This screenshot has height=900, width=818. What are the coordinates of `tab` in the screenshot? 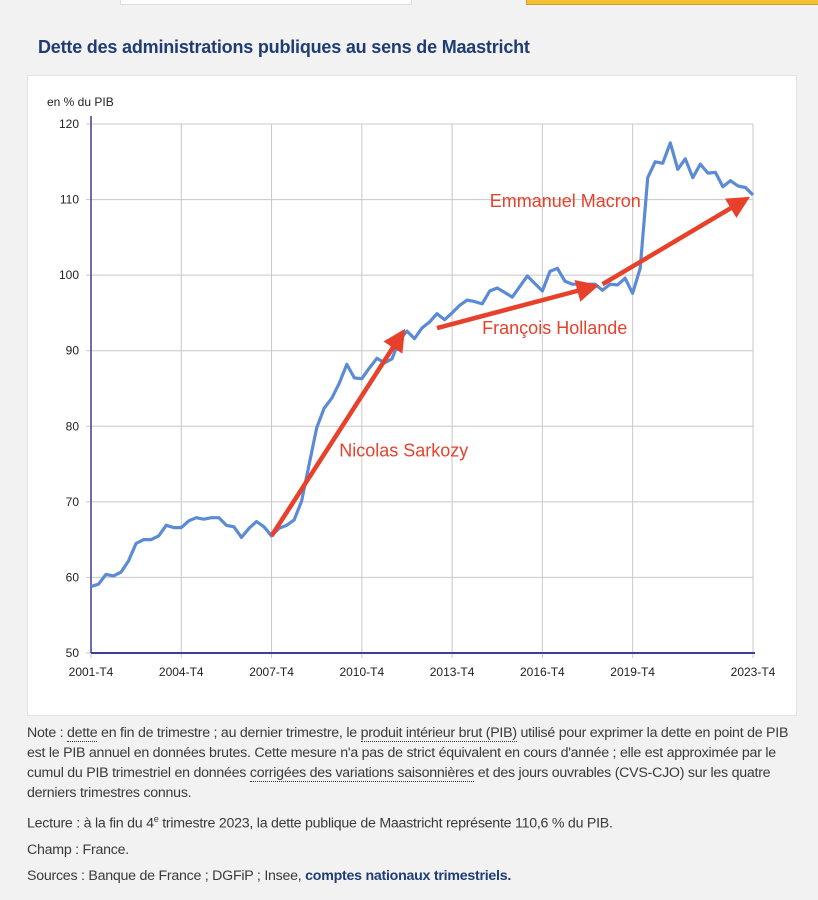 It's located at (266, 2).